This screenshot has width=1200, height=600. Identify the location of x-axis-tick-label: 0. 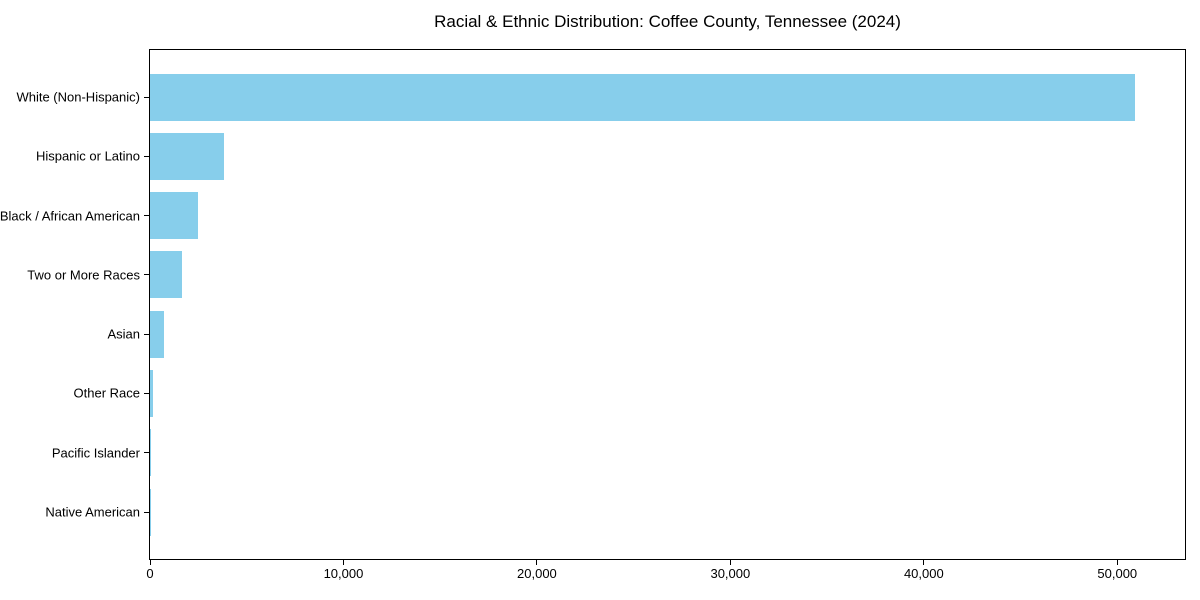
(150, 573).